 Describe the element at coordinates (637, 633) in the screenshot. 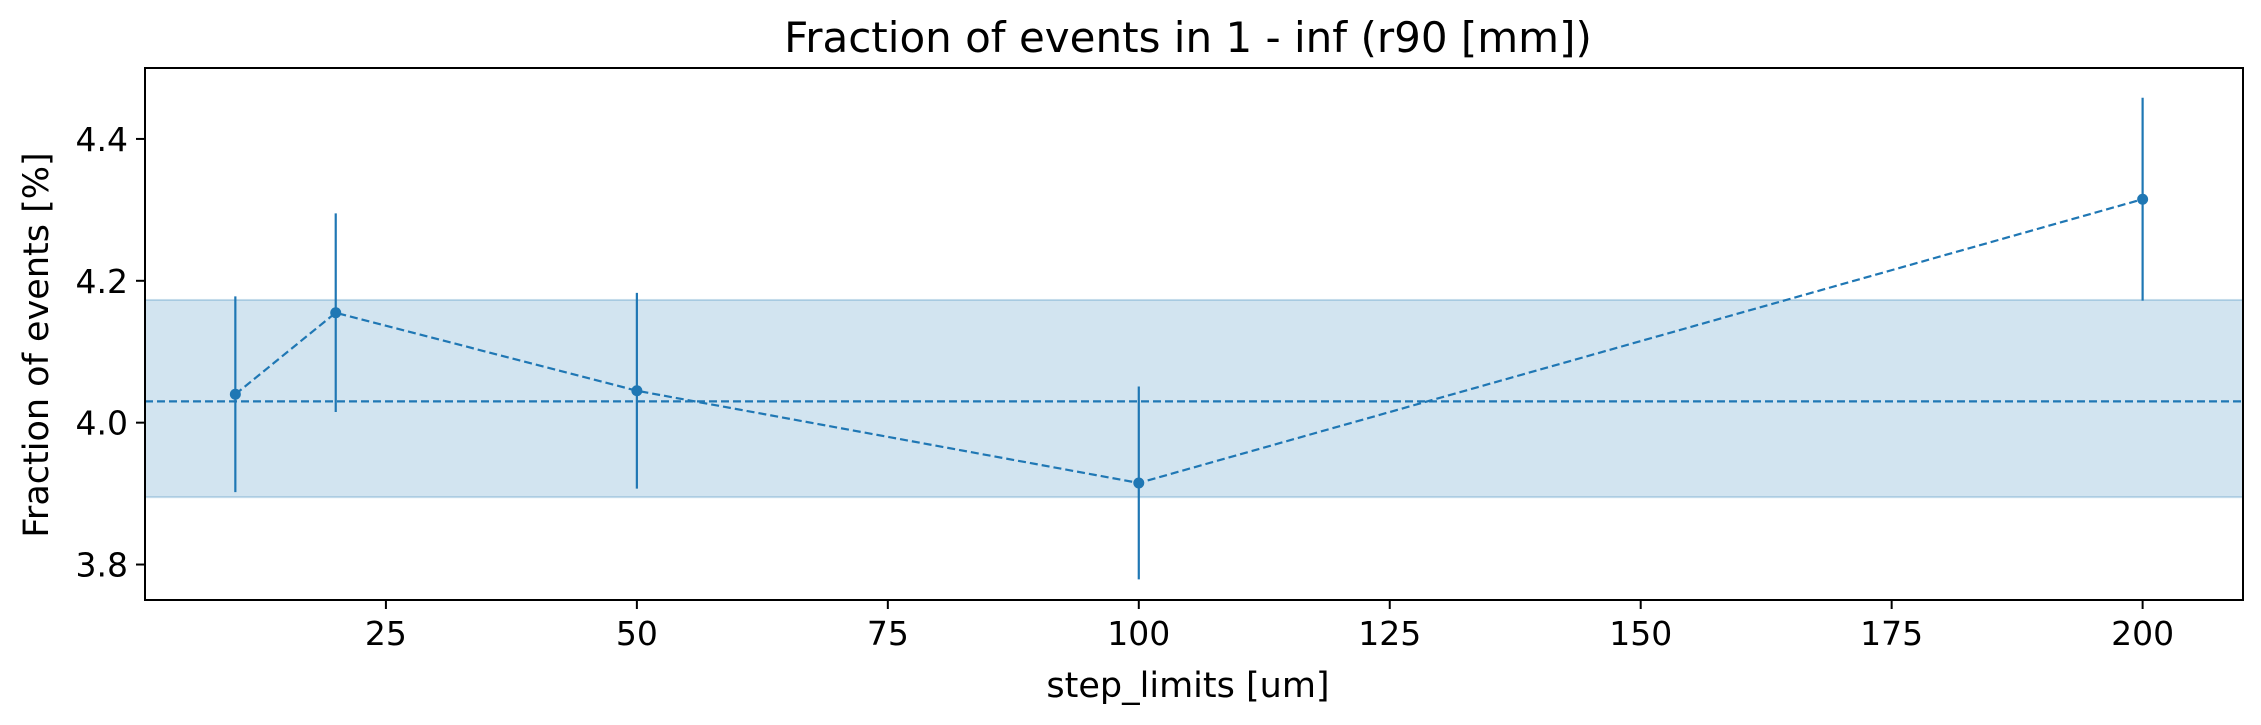

I see `x-tick-label: 50` at that location.